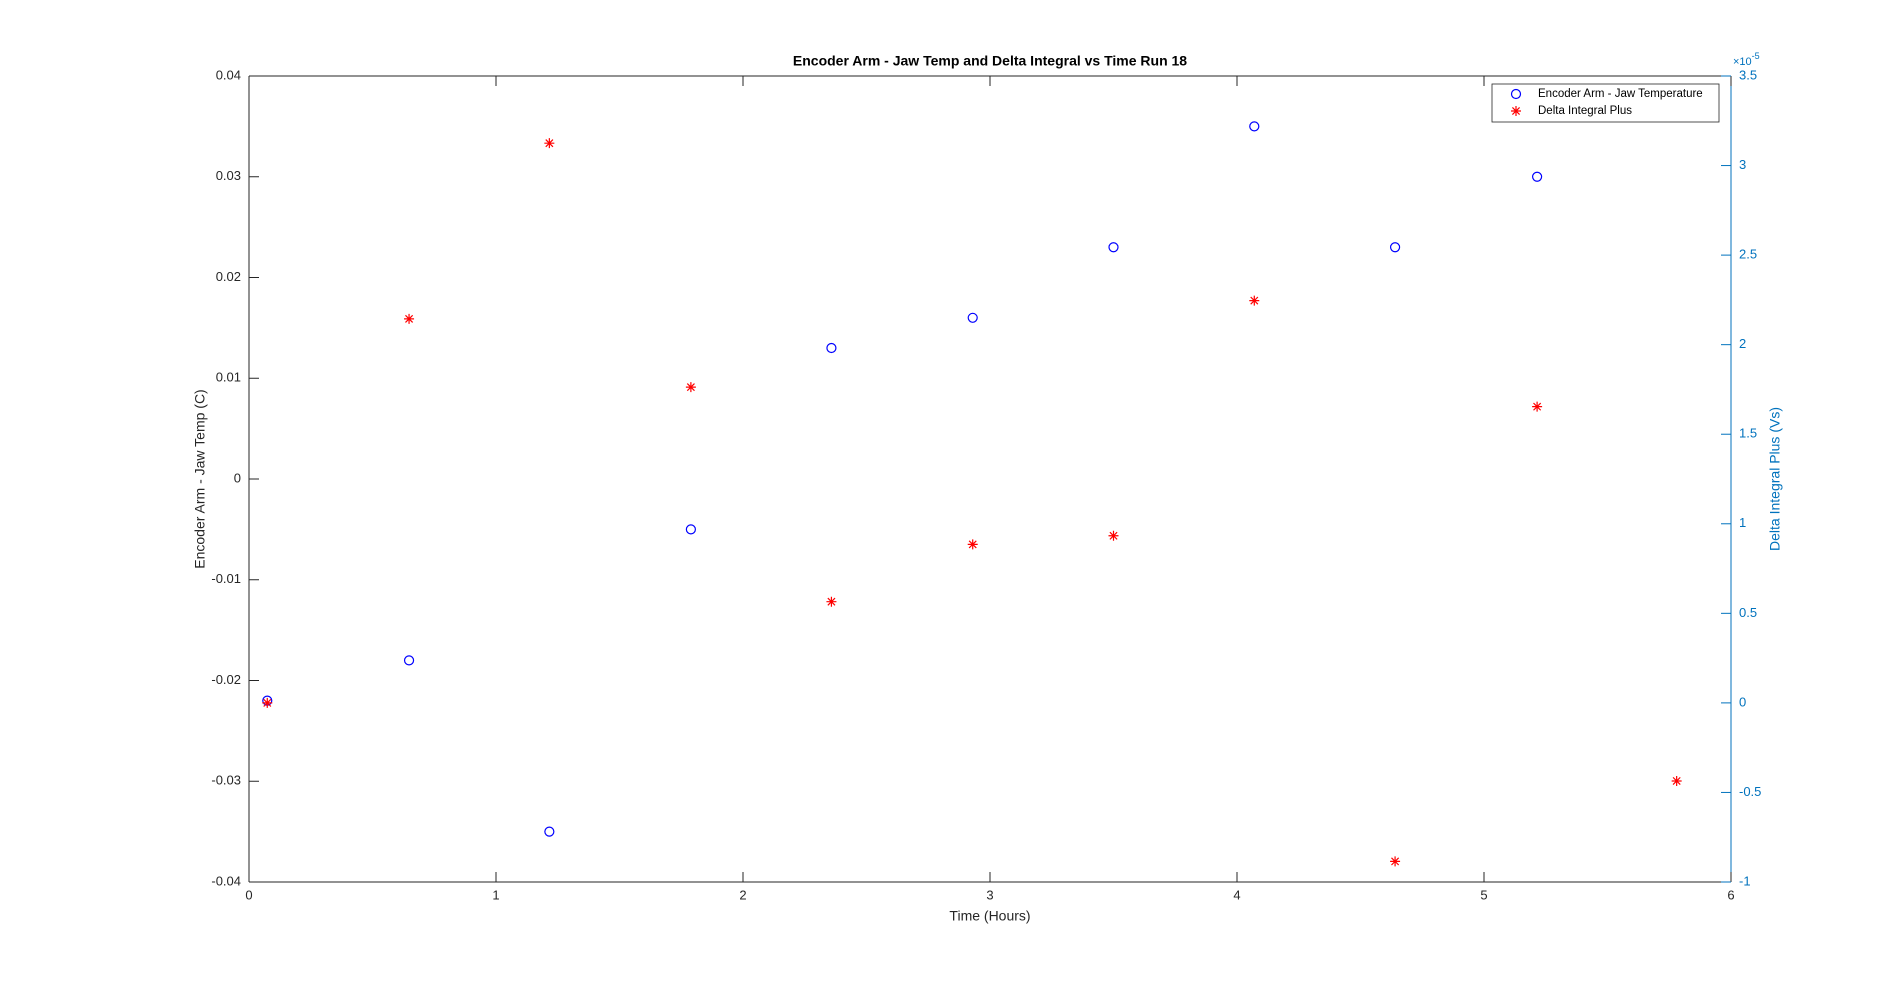 The height and width of the screenshot is (987, 1904). What do you see at coordinates (1742, 701) in the screenshot?
I see `y2-tick-label: 0` at bounding box center [1742, 701].